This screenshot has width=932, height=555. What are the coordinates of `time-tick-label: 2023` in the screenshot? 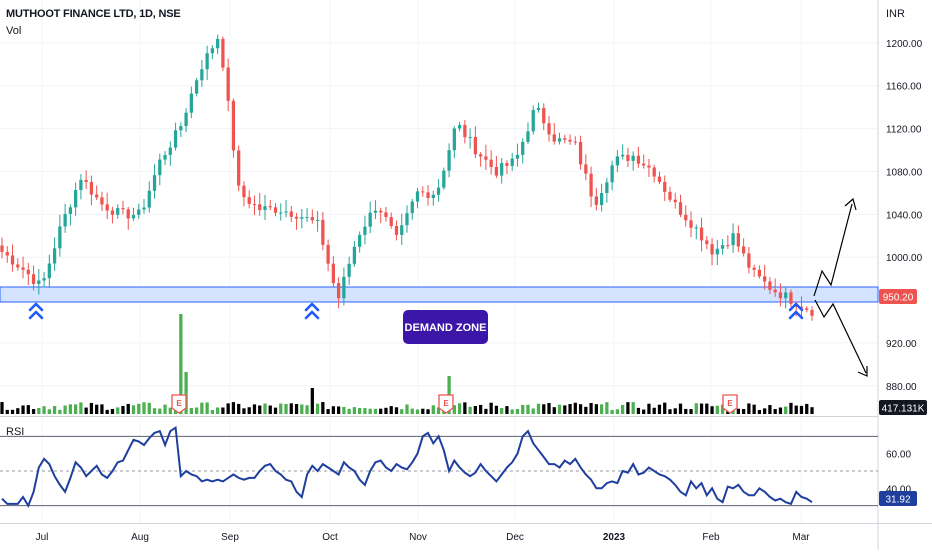 It's located at (614, 537).